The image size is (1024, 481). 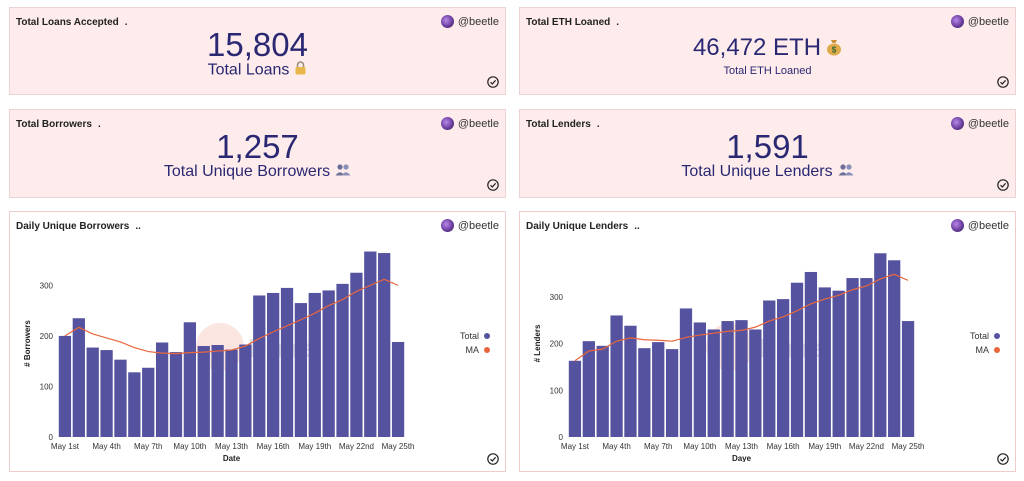 What do you see at coordinates (767, 172) in the screenshot?
I see `counter-label: Total Unique Lenders` at bounding box center [767, 172].